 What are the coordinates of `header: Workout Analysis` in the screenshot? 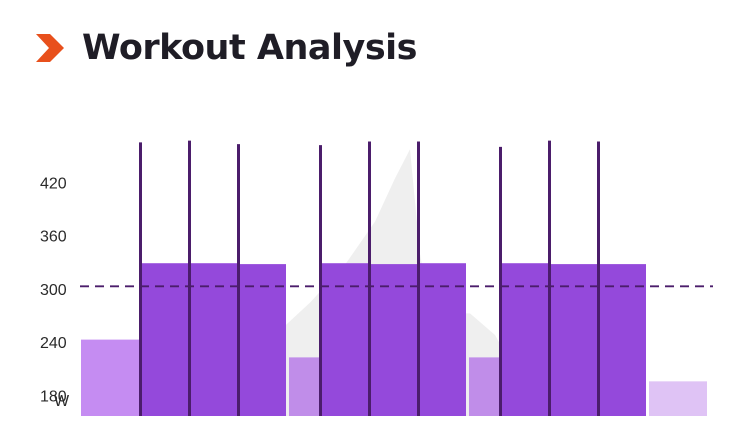 It's located at (226, 48).